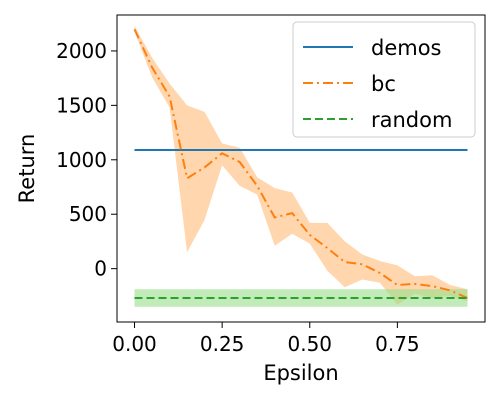 This screenshot has width=500, height=400. I want to click on random-band, so click(301, 298).